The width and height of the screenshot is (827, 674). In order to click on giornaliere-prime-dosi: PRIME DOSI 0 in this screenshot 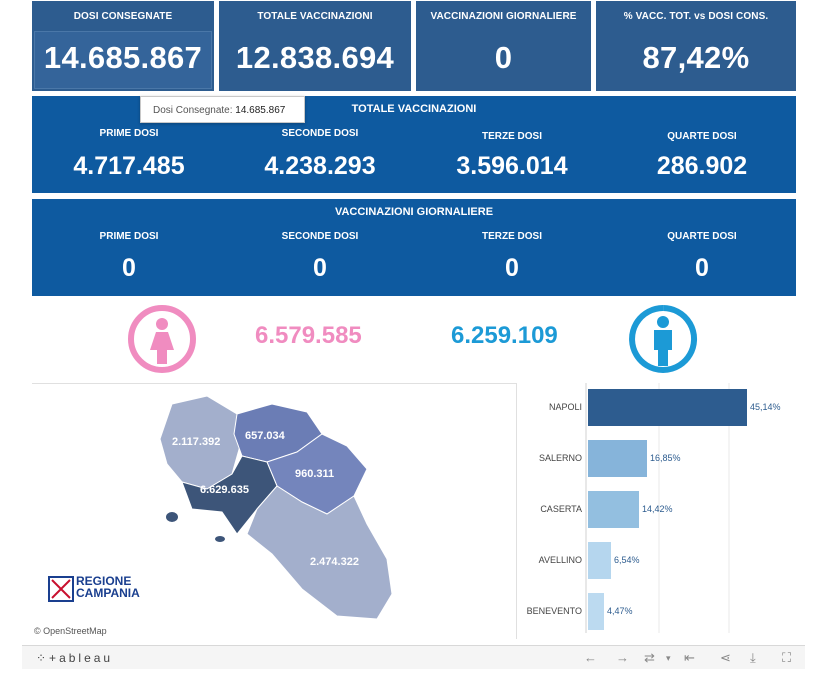, I will do `click(129, 257)`.